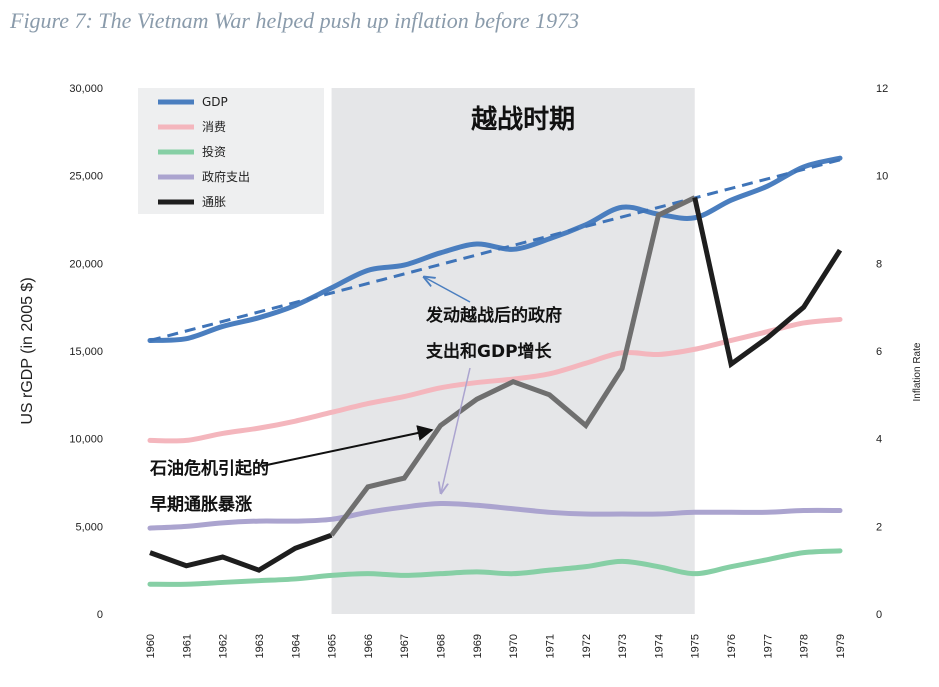  What do you see at coordinates (347, 446) in the screenshot?
I see `annotation-arrow-inflation` at bounding box center [347, 446].